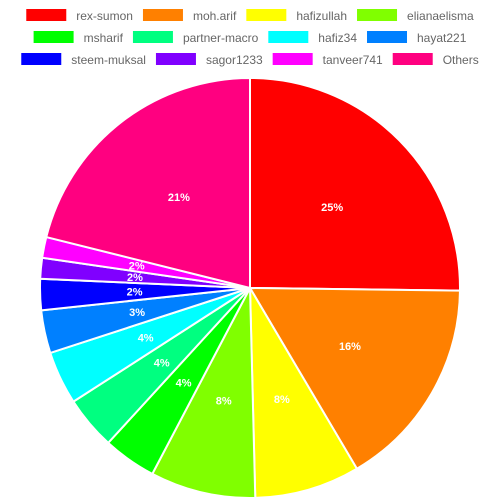 The height and width of the screenshot is (500, 500). I want to click on legend-label: partner-macro, so click(221, 38).